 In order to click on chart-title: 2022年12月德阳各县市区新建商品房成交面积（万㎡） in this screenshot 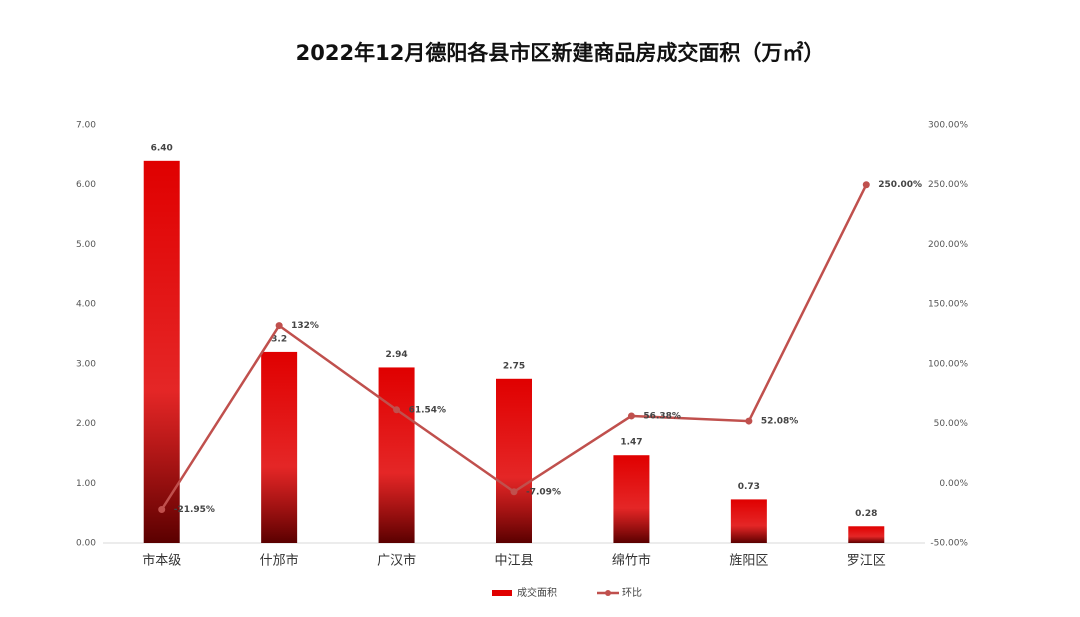, I will do `click(560, 53)`.